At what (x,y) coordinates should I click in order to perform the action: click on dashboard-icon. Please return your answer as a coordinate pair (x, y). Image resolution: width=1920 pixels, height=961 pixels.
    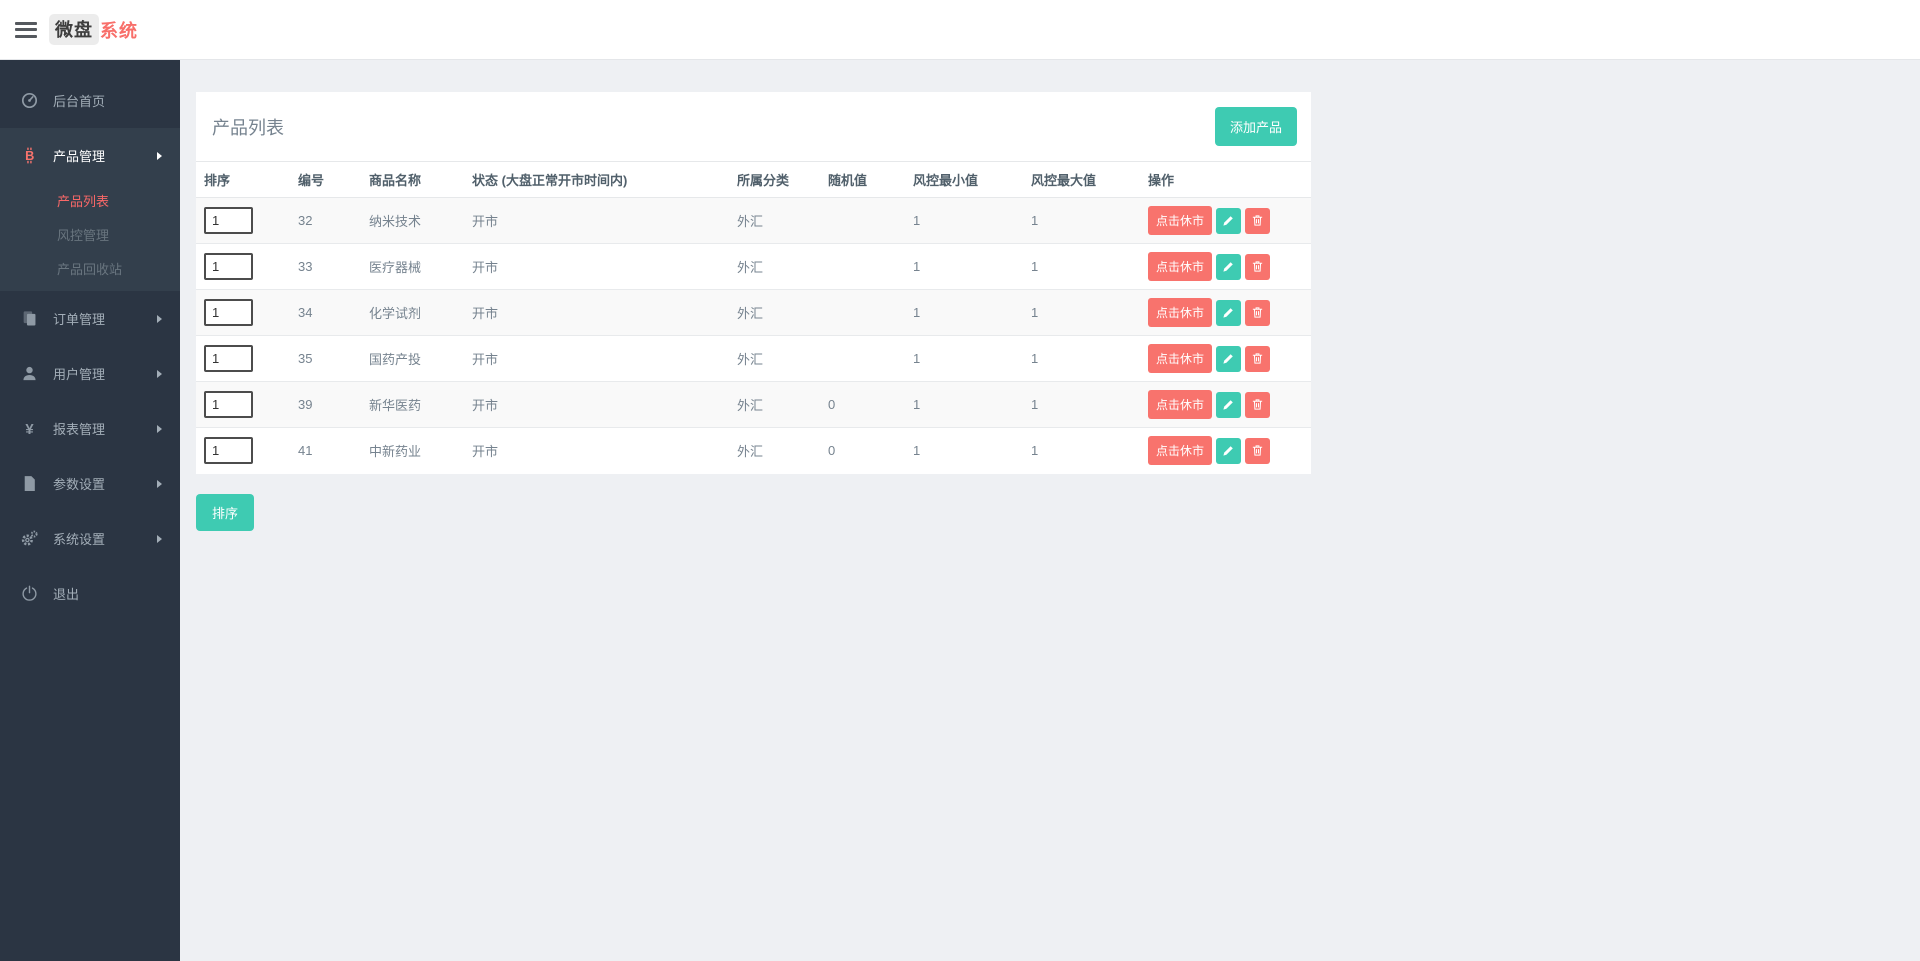
    Looking at the image, I should click on (29, 100).